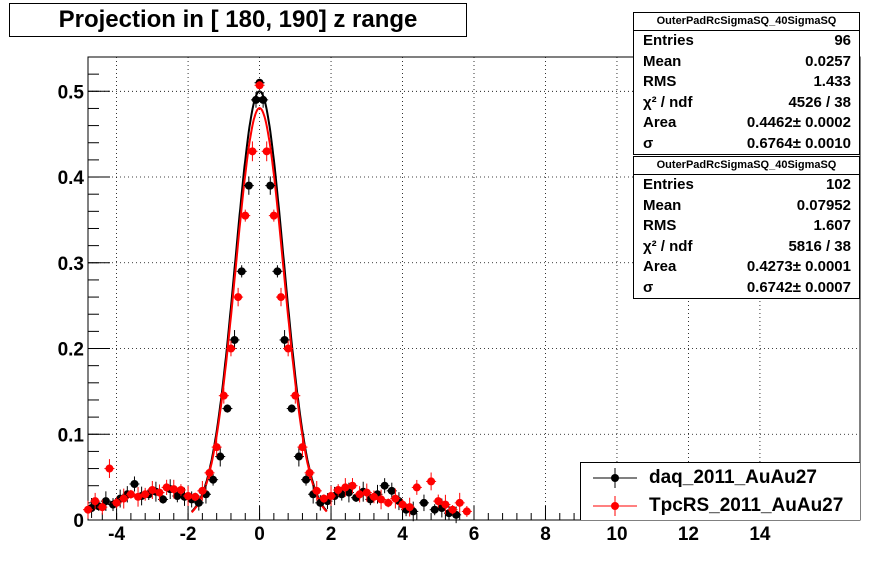  Describe the element at coordinates (842, 40) in the screenshot. I see `stats-value: 96` at that location.